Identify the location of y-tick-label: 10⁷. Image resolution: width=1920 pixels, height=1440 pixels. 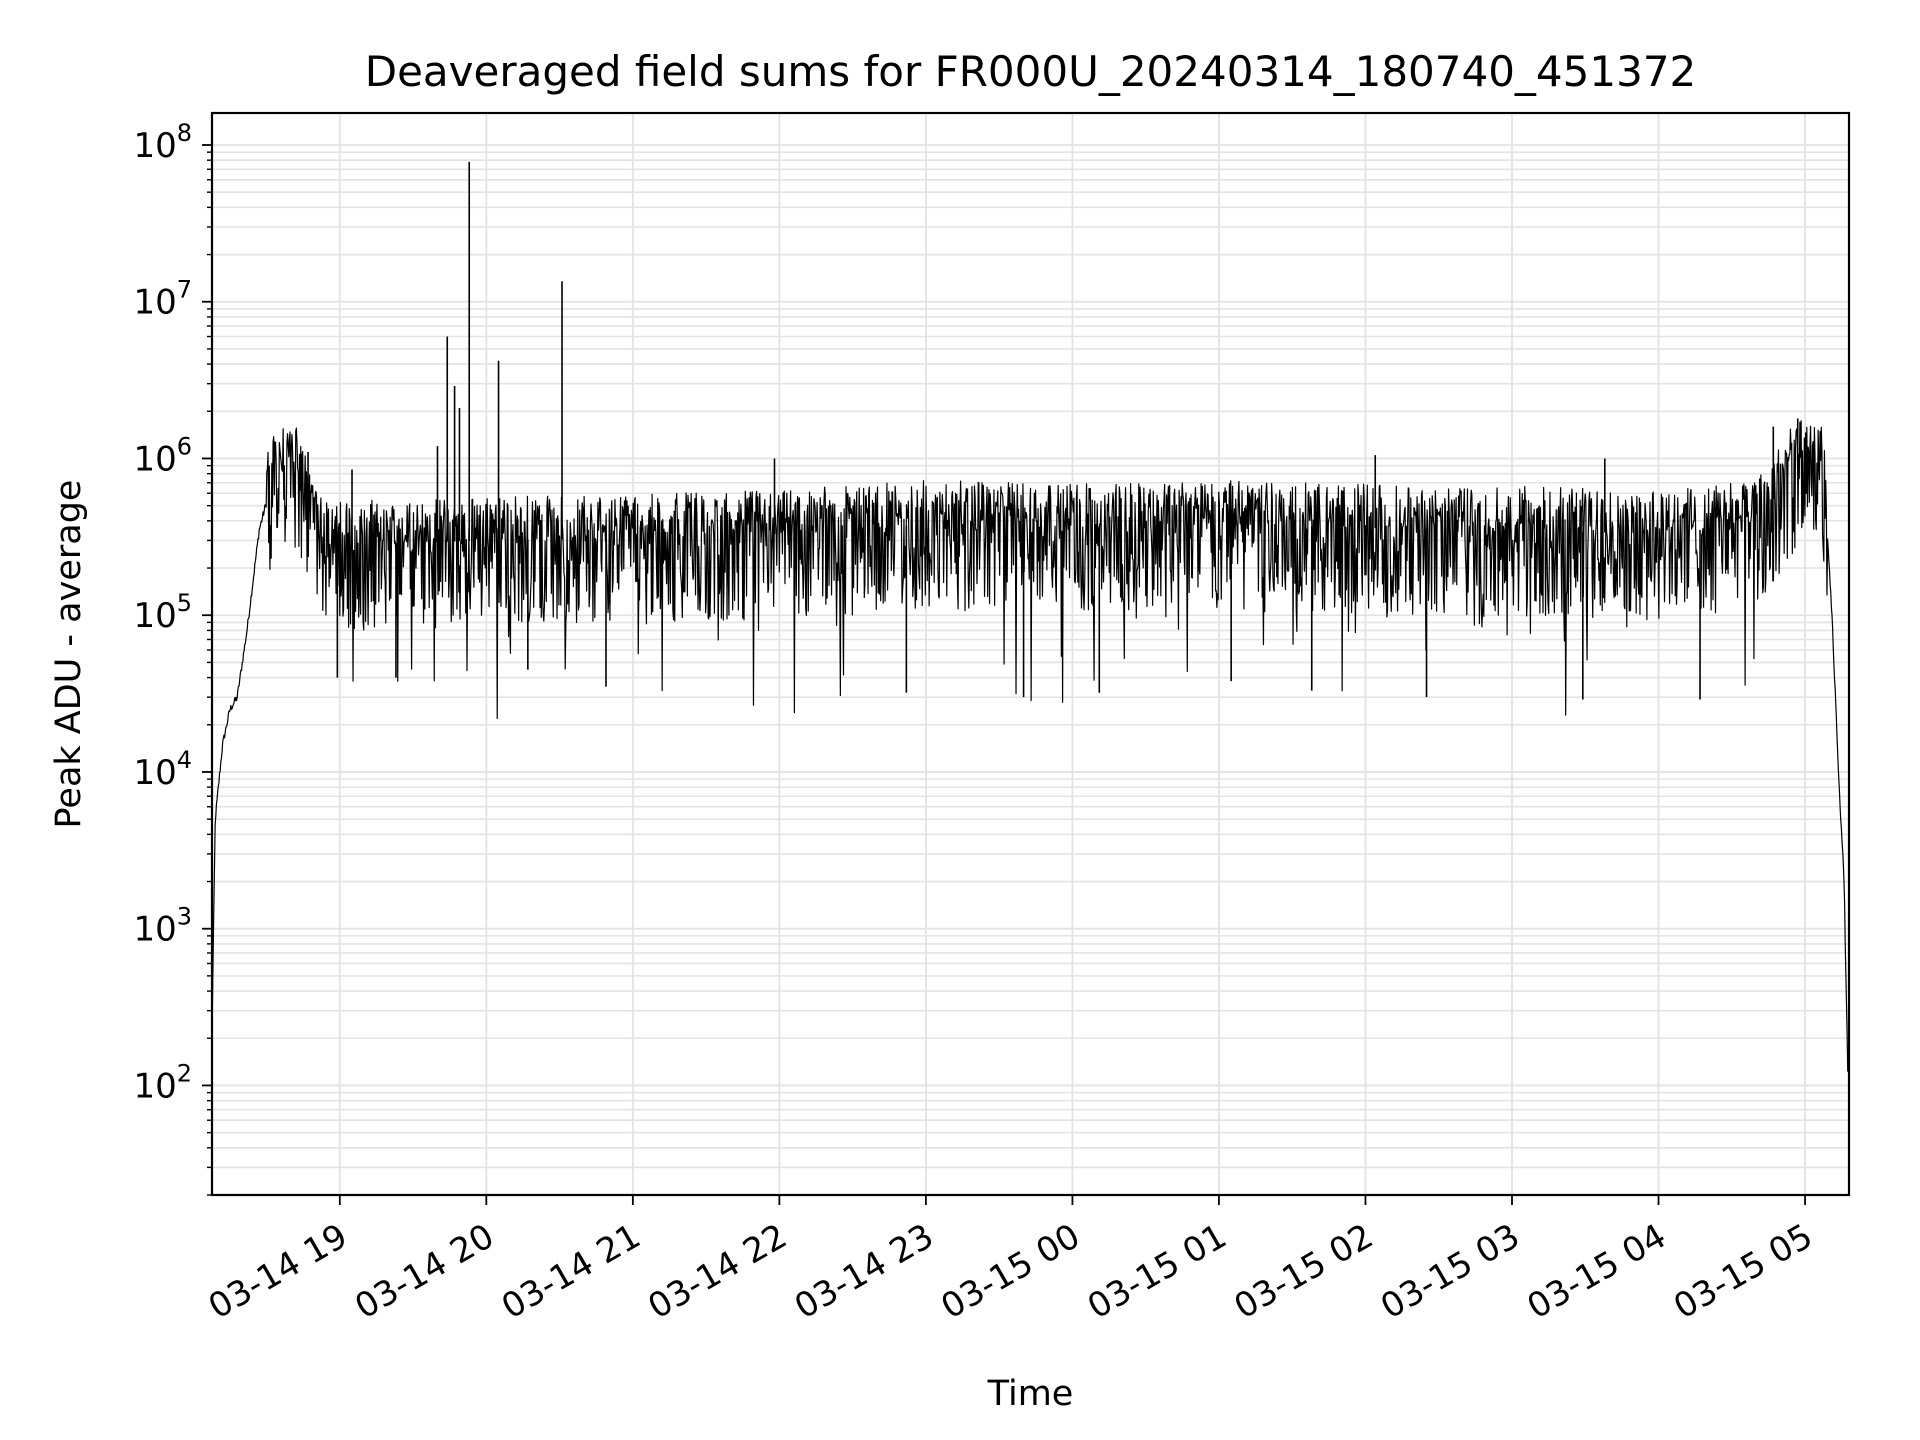
(162, 299).